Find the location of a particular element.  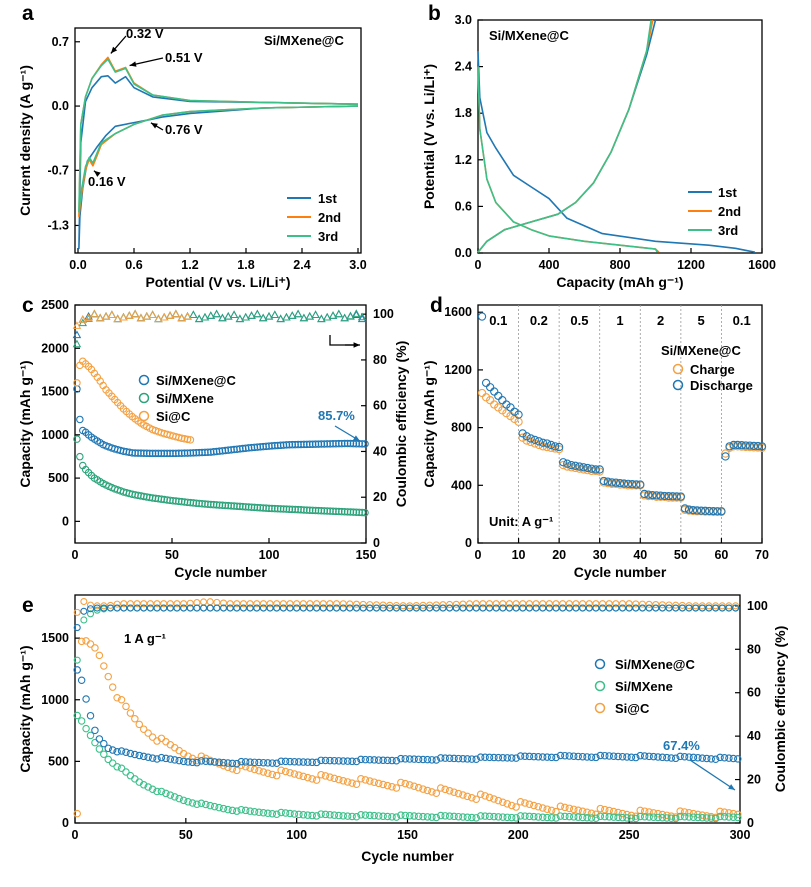

panel-e-y2tick-label: 0 is located at coordinates (750, 823).